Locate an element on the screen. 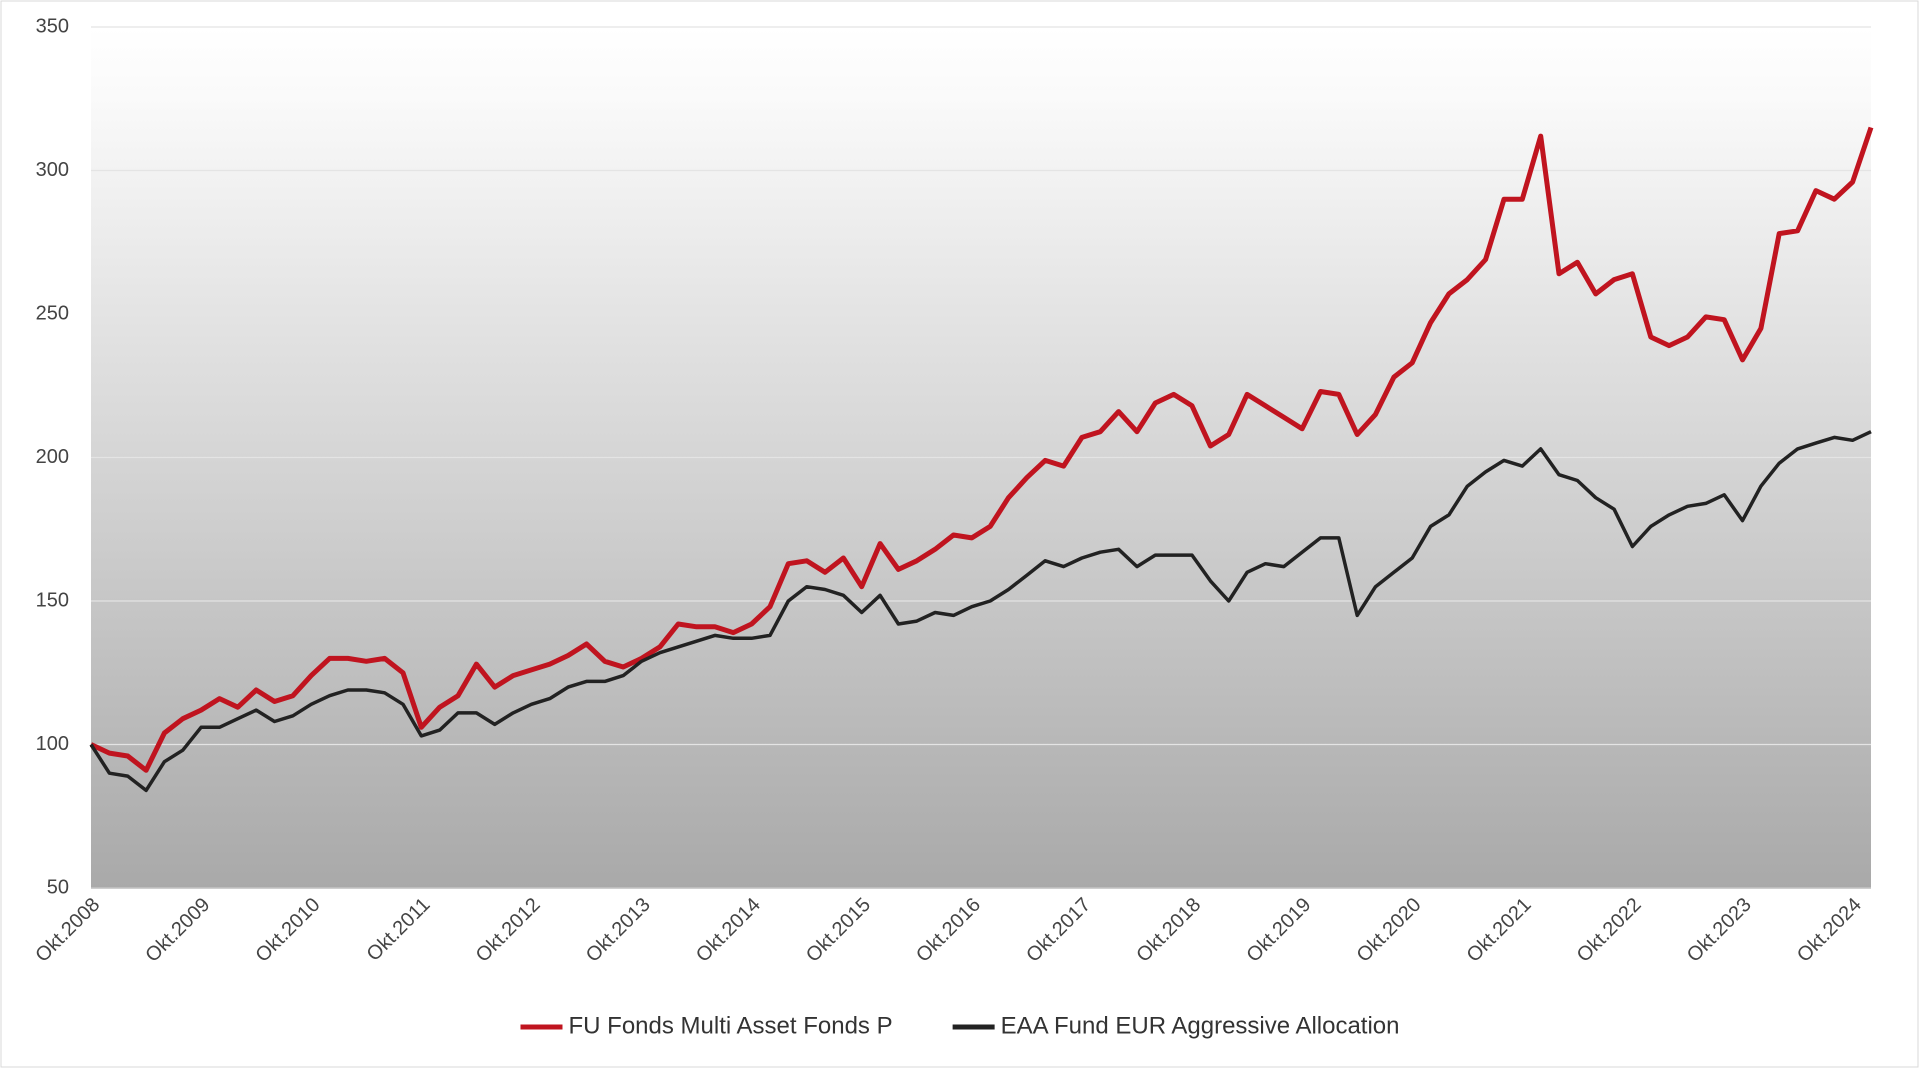 The width and height of the screenshot is (1920, 1069). legend-item: EAA Fund EUR Aggressive Allocation is located at coordinates (1176, 1025).